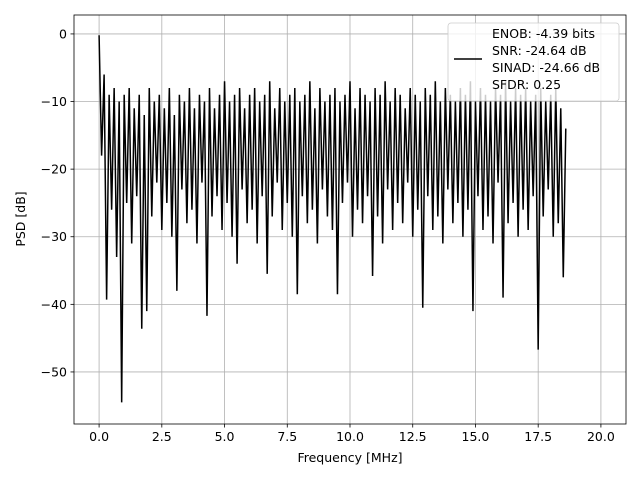  What do you see at coordinates (413, 436) in the screenshot?
I see `x-tick-label: 12.5` at bounding box center [413, 436].